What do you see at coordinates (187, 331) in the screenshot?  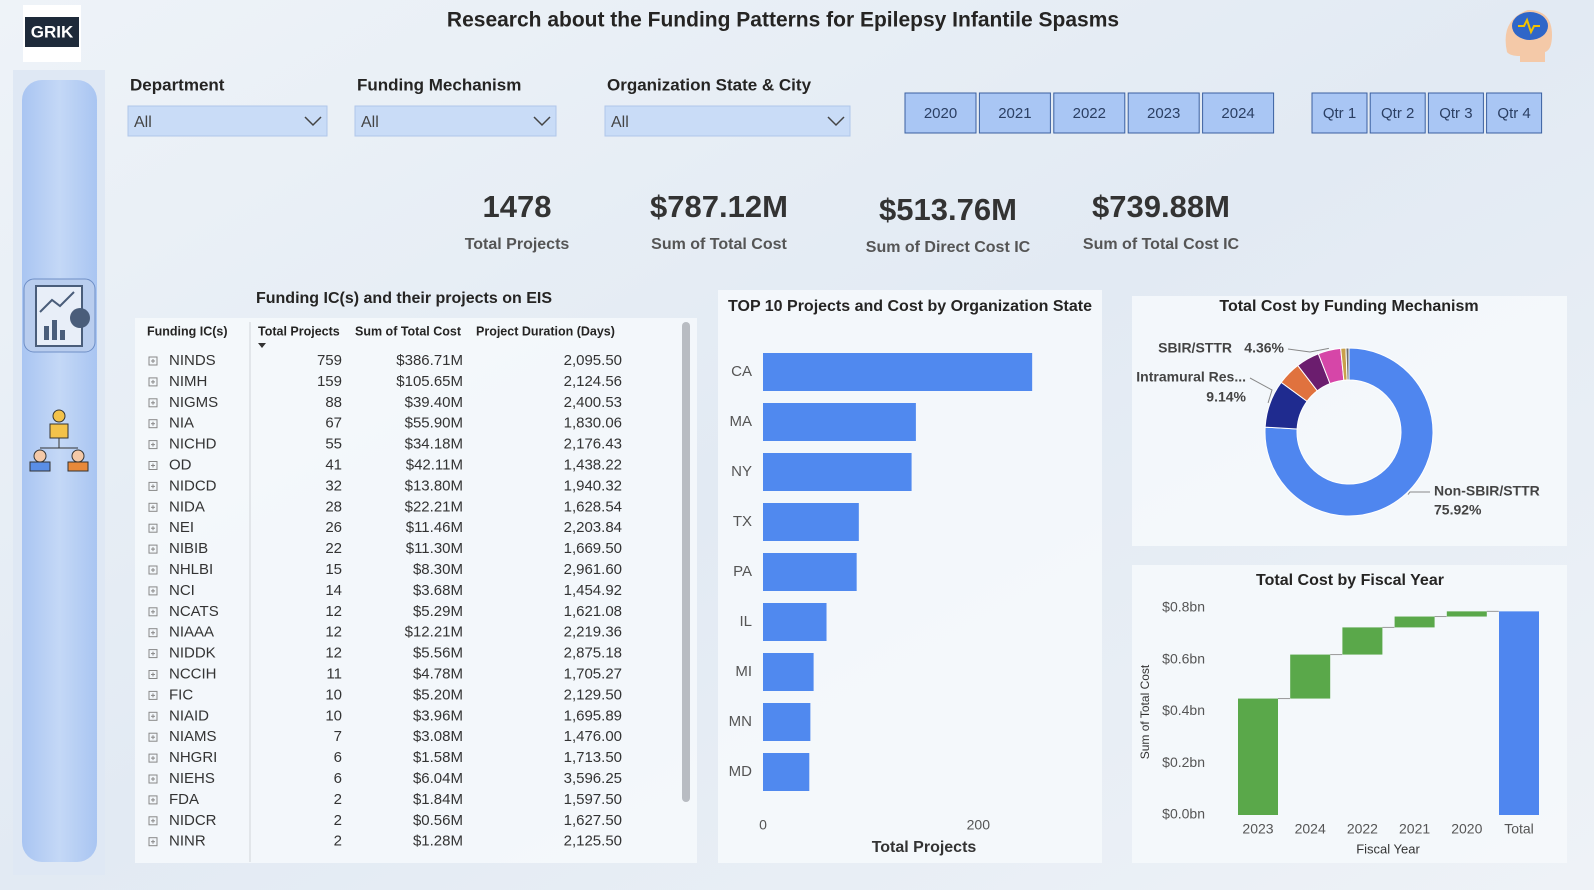 I see `column-header: Funding IC(s)` at bounding box center [187, 331].